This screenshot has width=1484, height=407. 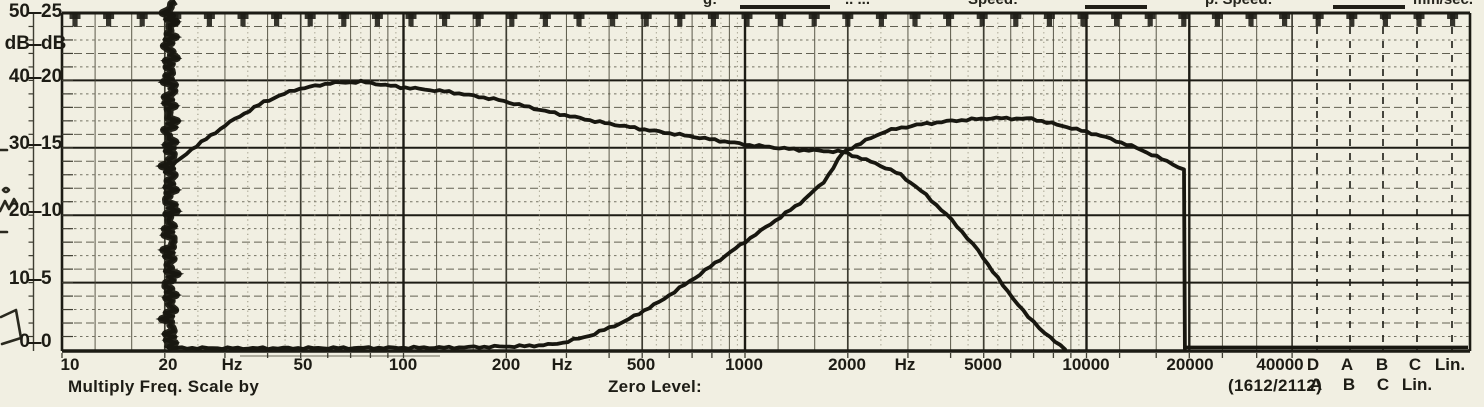 What do you see at coordinates (1382, 364) in the screenshot?
I see `x-tick-label: B` at bounding box center [1382, 364].